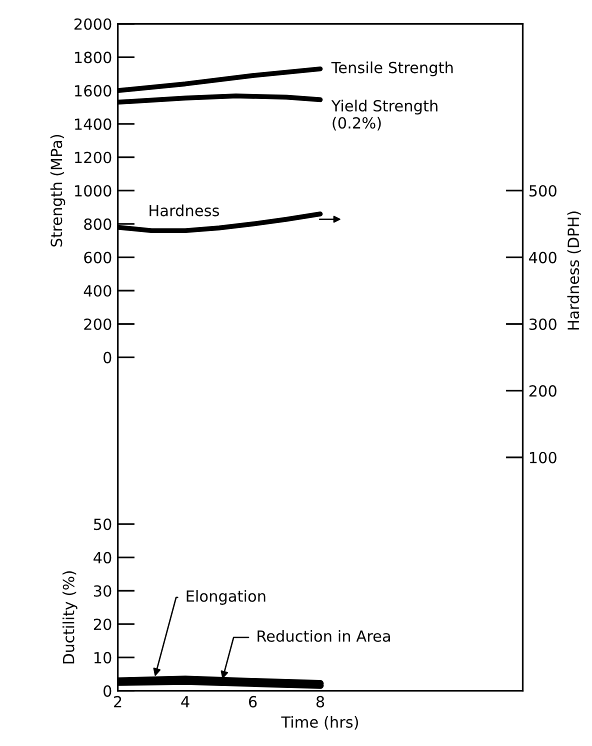 The width and height of the screenshot is (592, 746). Describe the element at coordinates (98, 258) in the screenshot. I see `y-tick-label: 600` at that location.